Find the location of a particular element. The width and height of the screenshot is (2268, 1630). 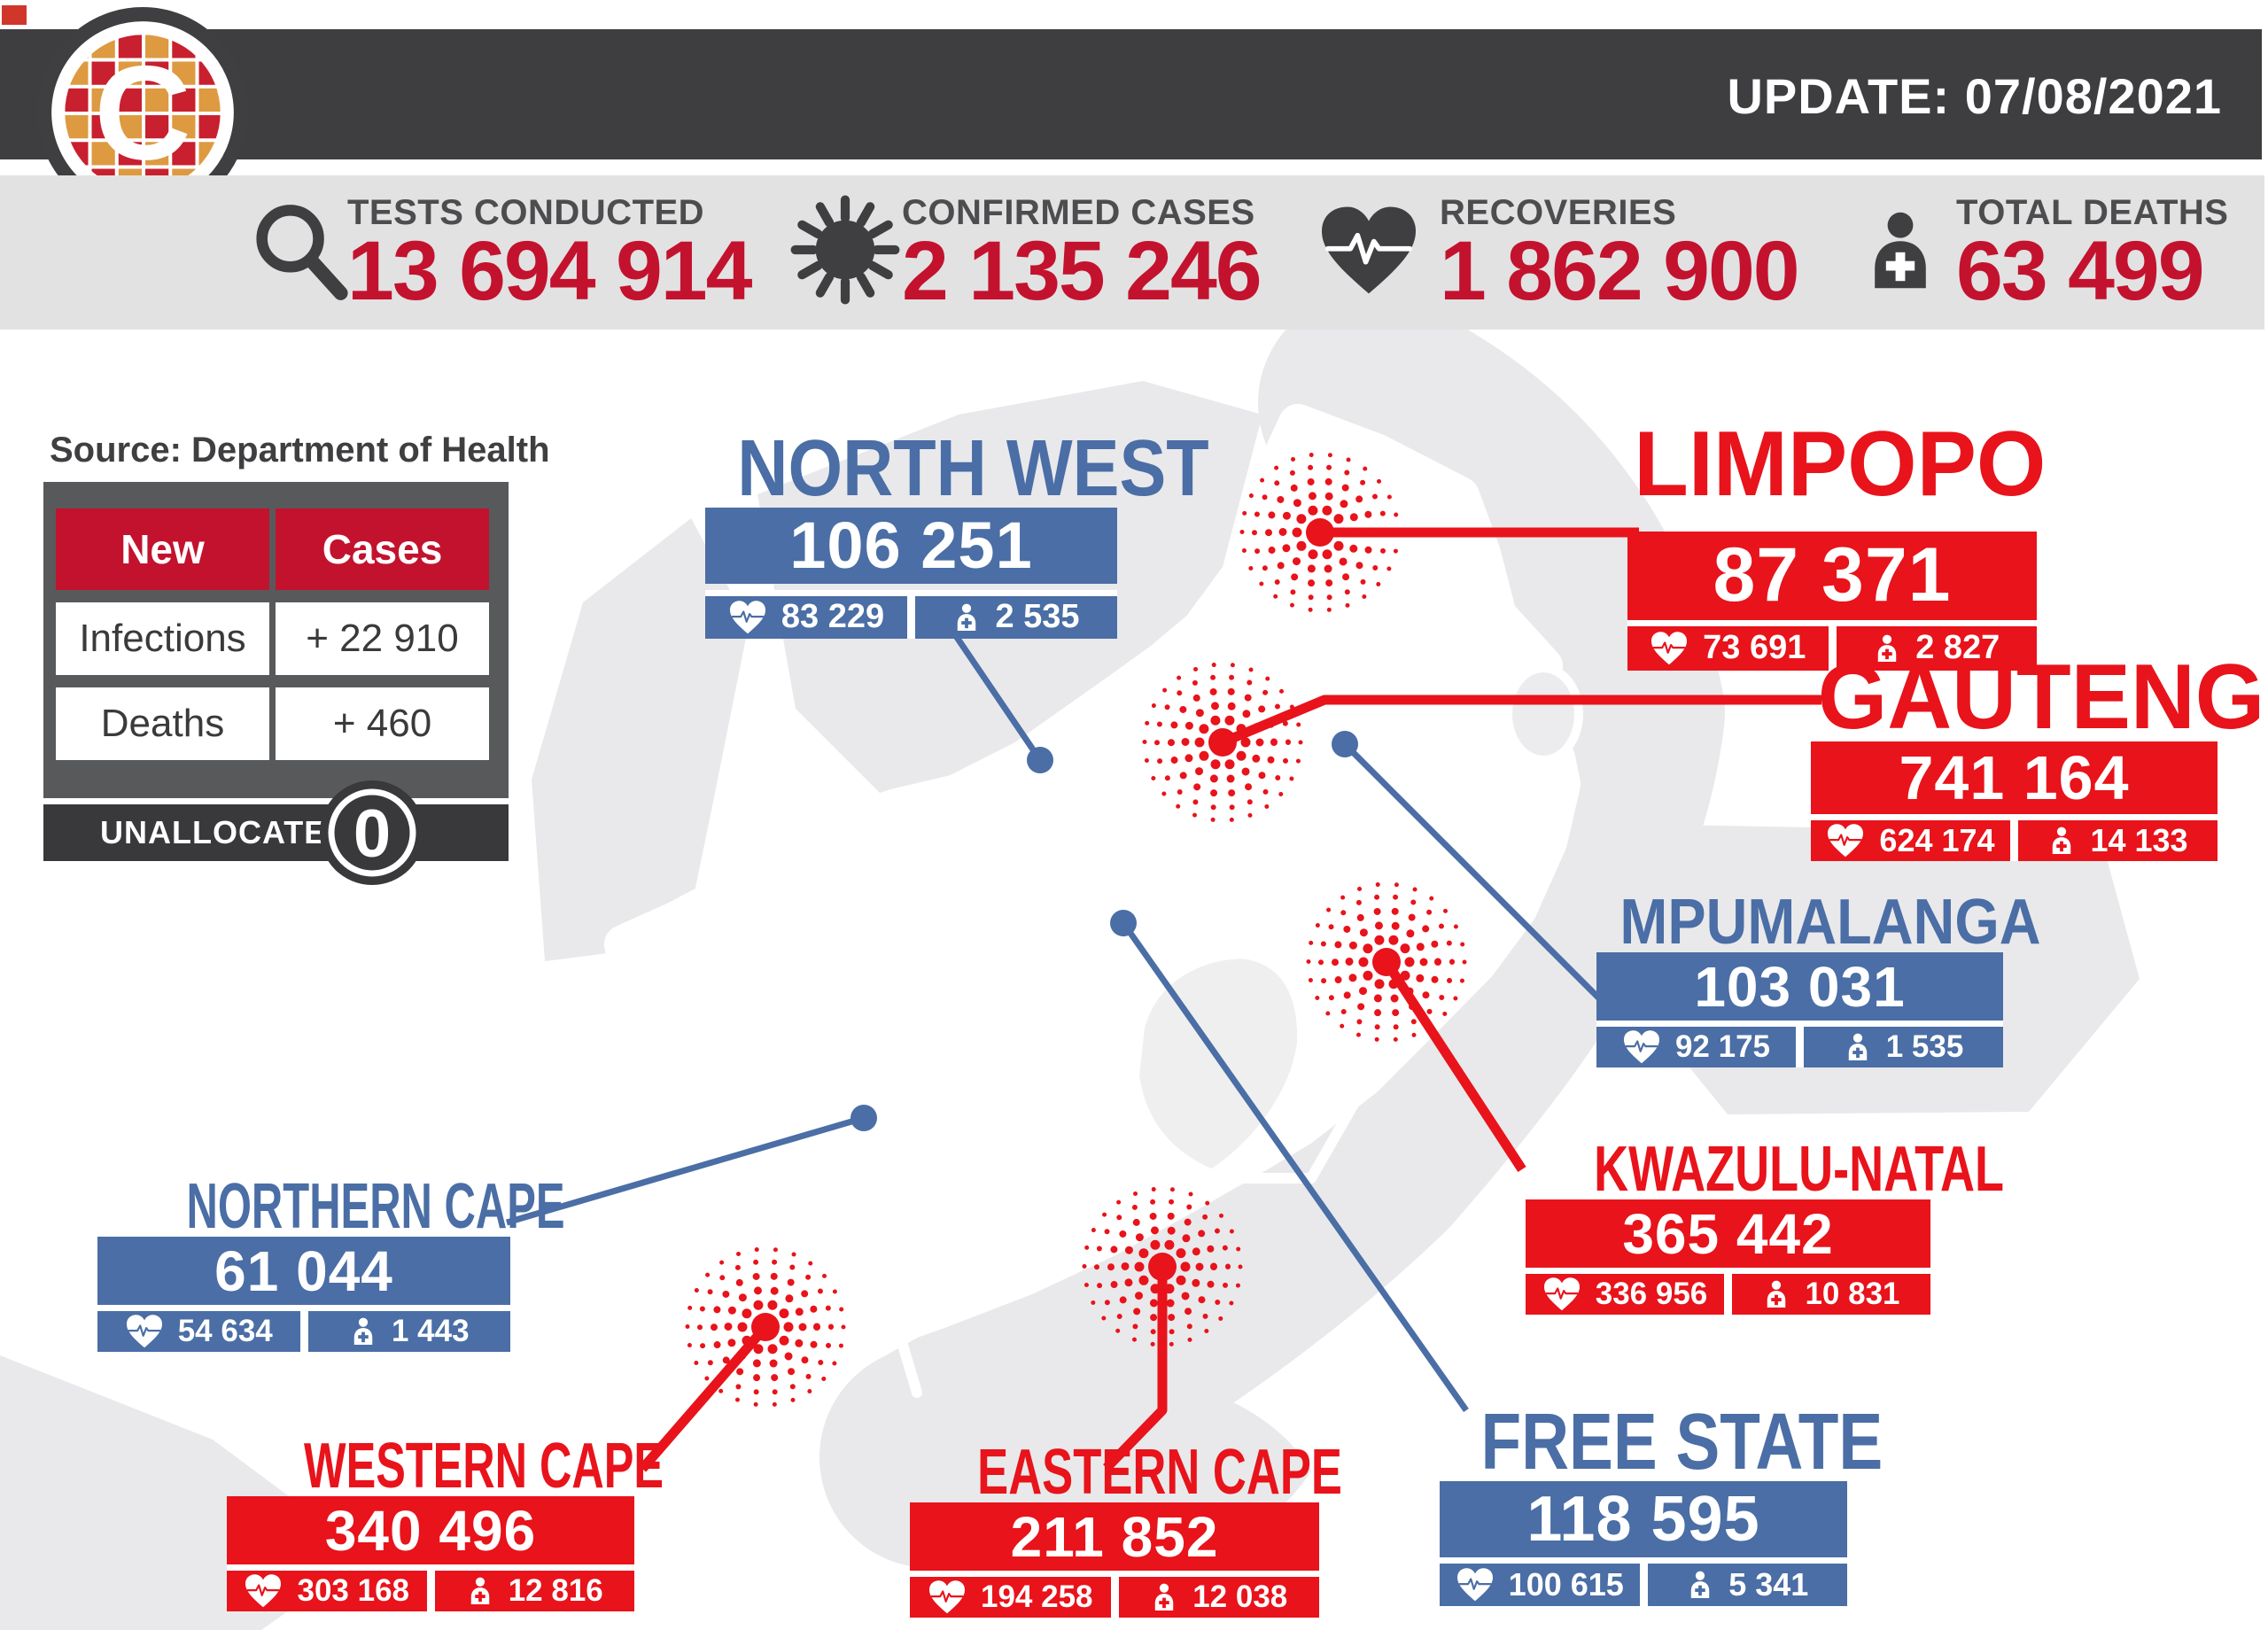

marker-north-west is located at coordinates (1040, 760).